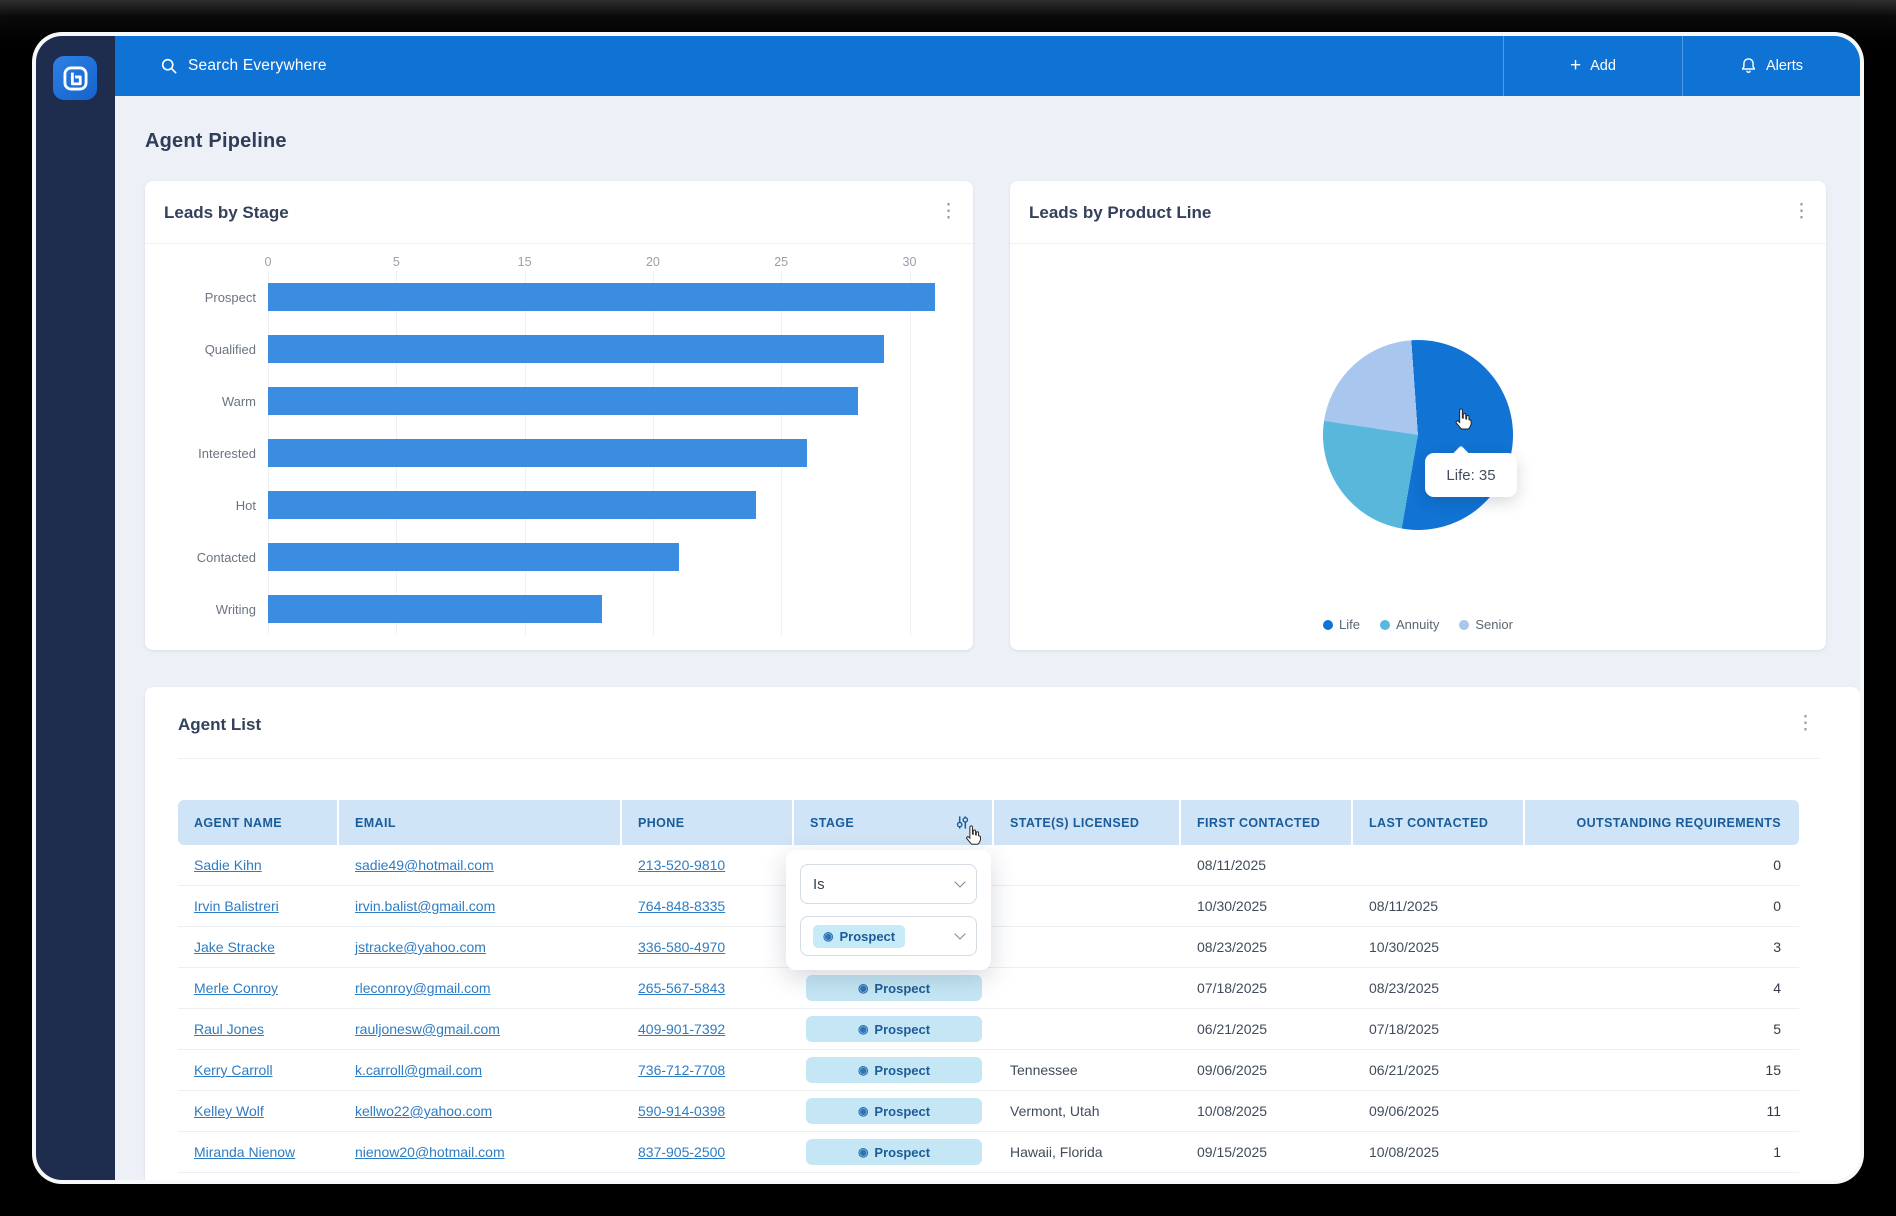  I want to click on card-title: Leads by Product Line, so click(1120, 212).